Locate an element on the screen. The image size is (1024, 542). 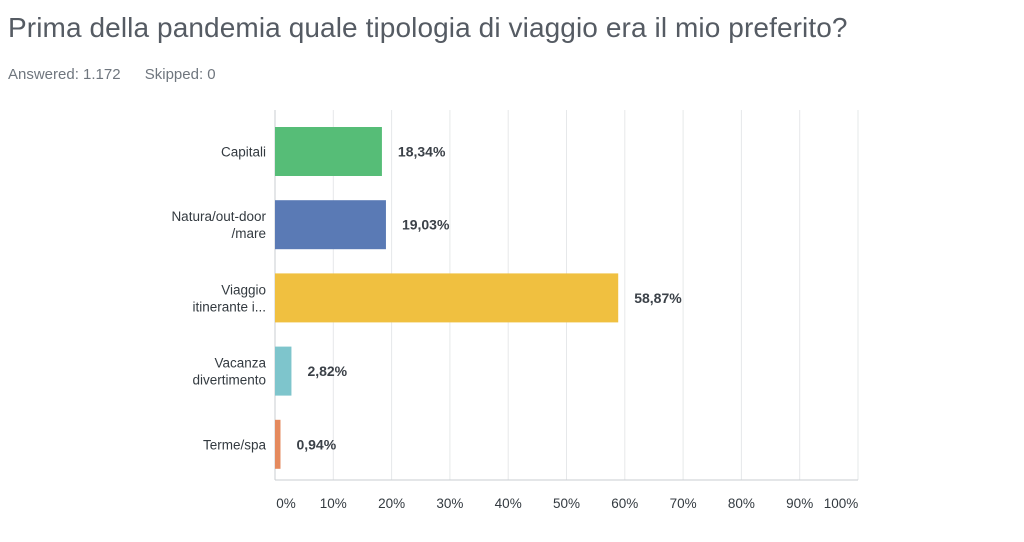
x-tick-label: 30% is located at coordinates (449, 503).